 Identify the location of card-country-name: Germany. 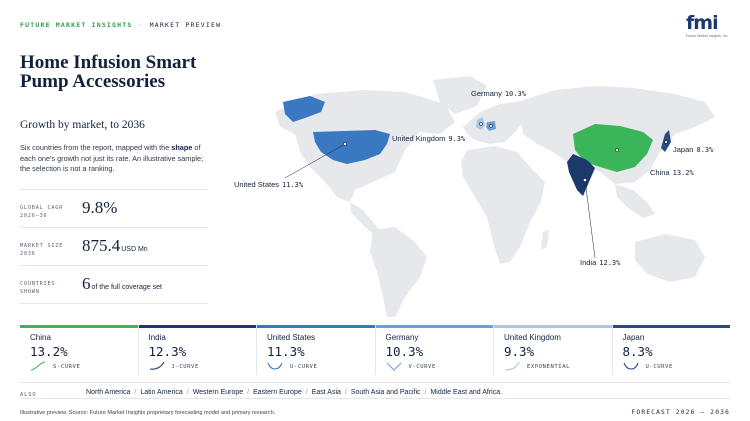
(402, 337).